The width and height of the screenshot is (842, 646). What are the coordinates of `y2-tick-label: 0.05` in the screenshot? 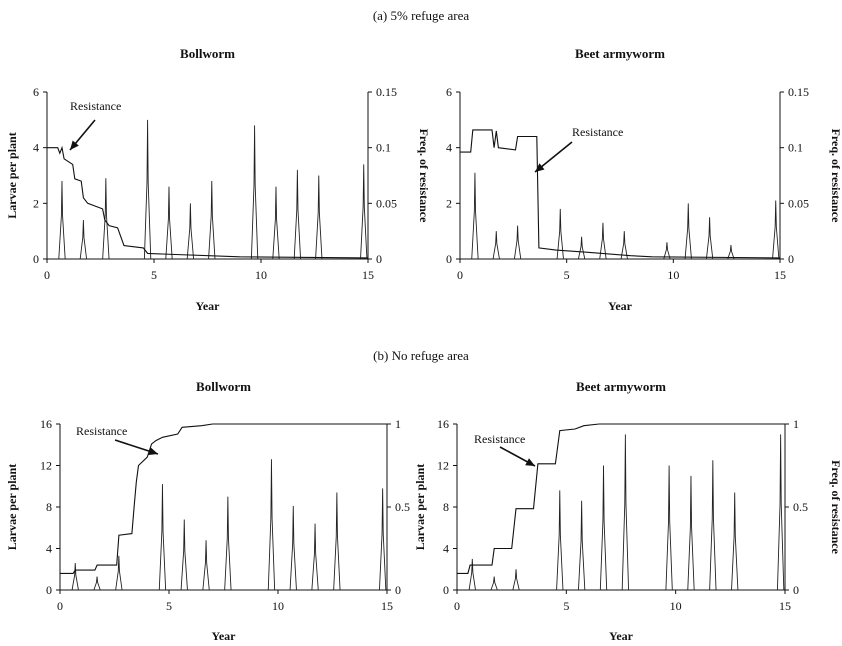 It's located at (798, 203).